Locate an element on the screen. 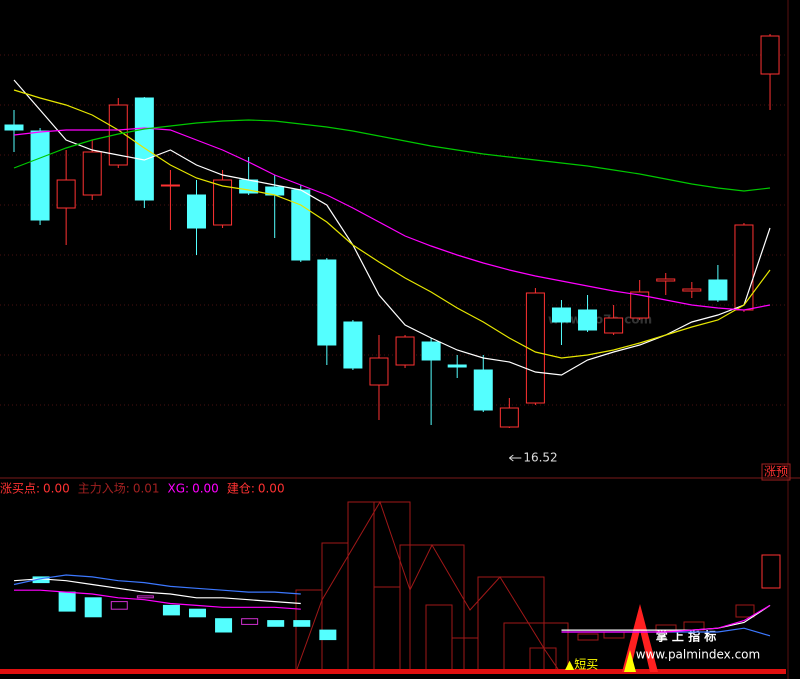  low-arrow is located at coordinates (515, 458).